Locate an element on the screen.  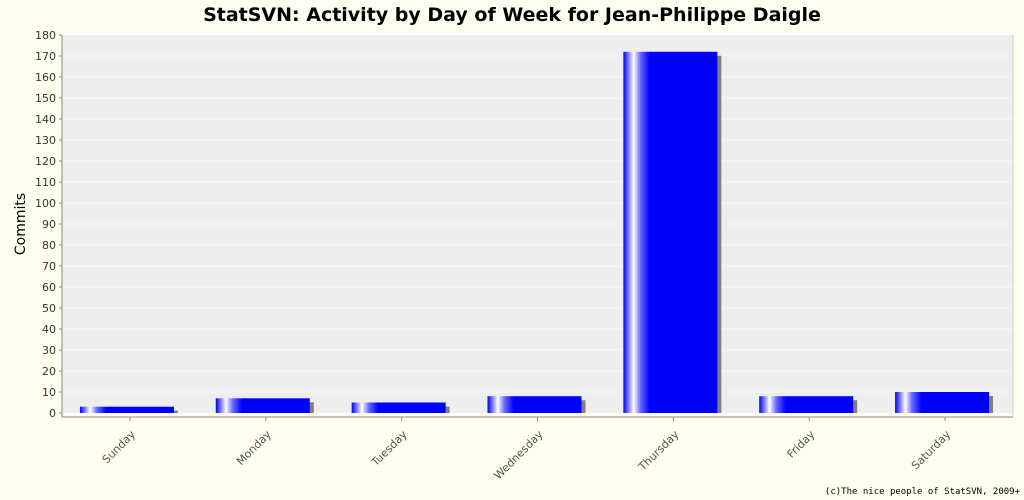
bar-thursday is located at coordinates (670, 232).